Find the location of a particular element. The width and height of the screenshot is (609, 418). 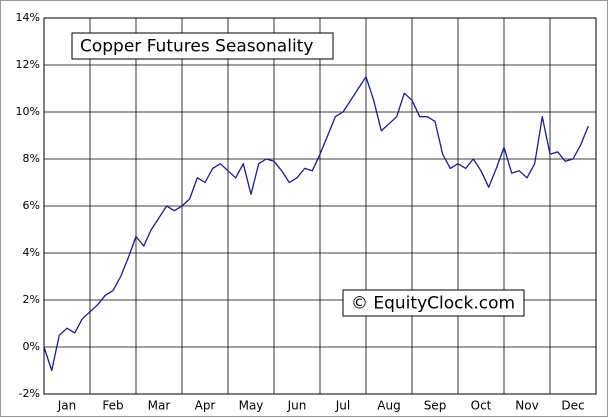

y-tick-label: 8% is located at coordinates (31, 158).